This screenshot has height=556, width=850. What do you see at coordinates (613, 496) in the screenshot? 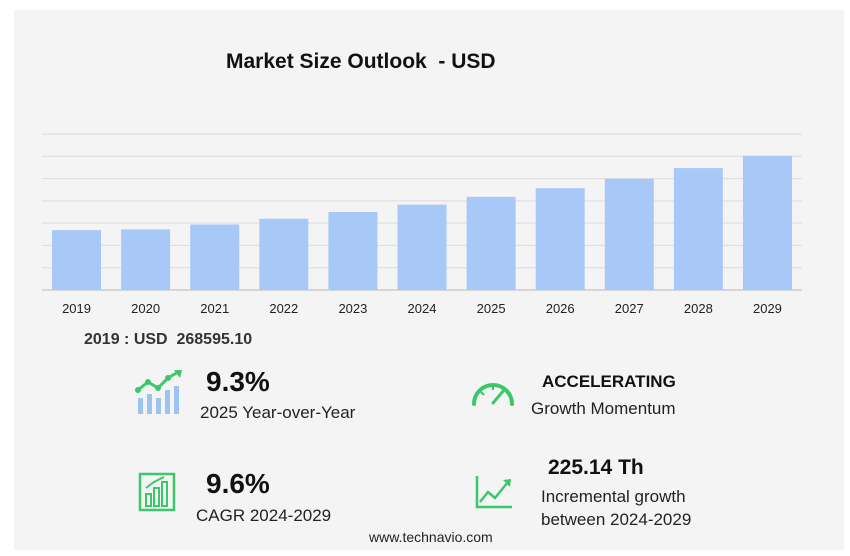
I see `incremental-label-line1: Incremental growth` at bounding box center [613, 496].